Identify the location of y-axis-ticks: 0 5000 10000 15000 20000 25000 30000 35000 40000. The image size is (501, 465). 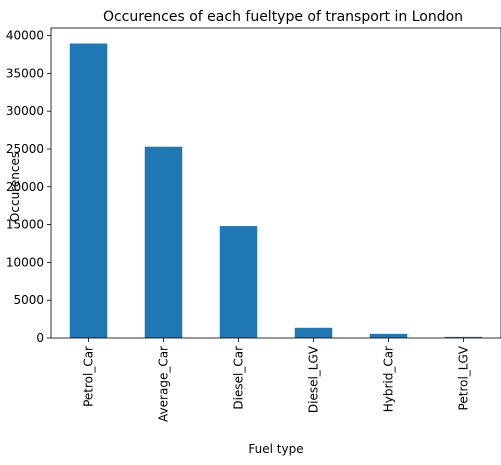
(28, 187).